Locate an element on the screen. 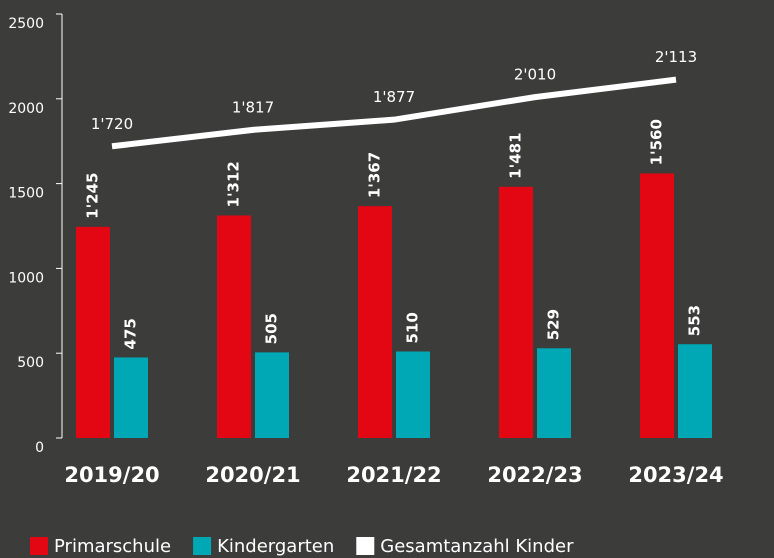 The image size is (774, 558). x-tick-label: 2023/24 is located at coordinates (675, 475).